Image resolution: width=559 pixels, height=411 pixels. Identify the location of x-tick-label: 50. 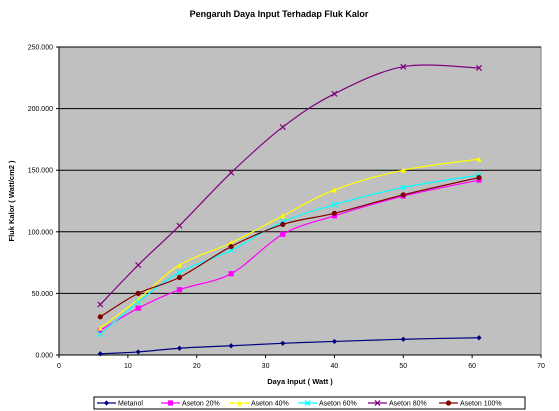
(403, 366).